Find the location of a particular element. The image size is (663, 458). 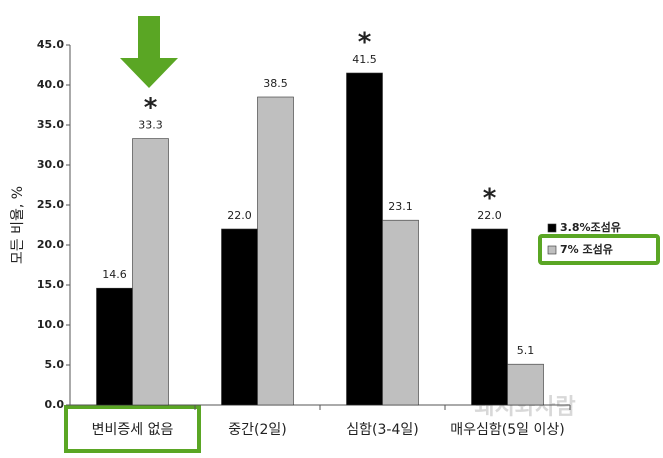

x-tick-label: 매우심함(5일 이상) is located at coordinates (507, 430).